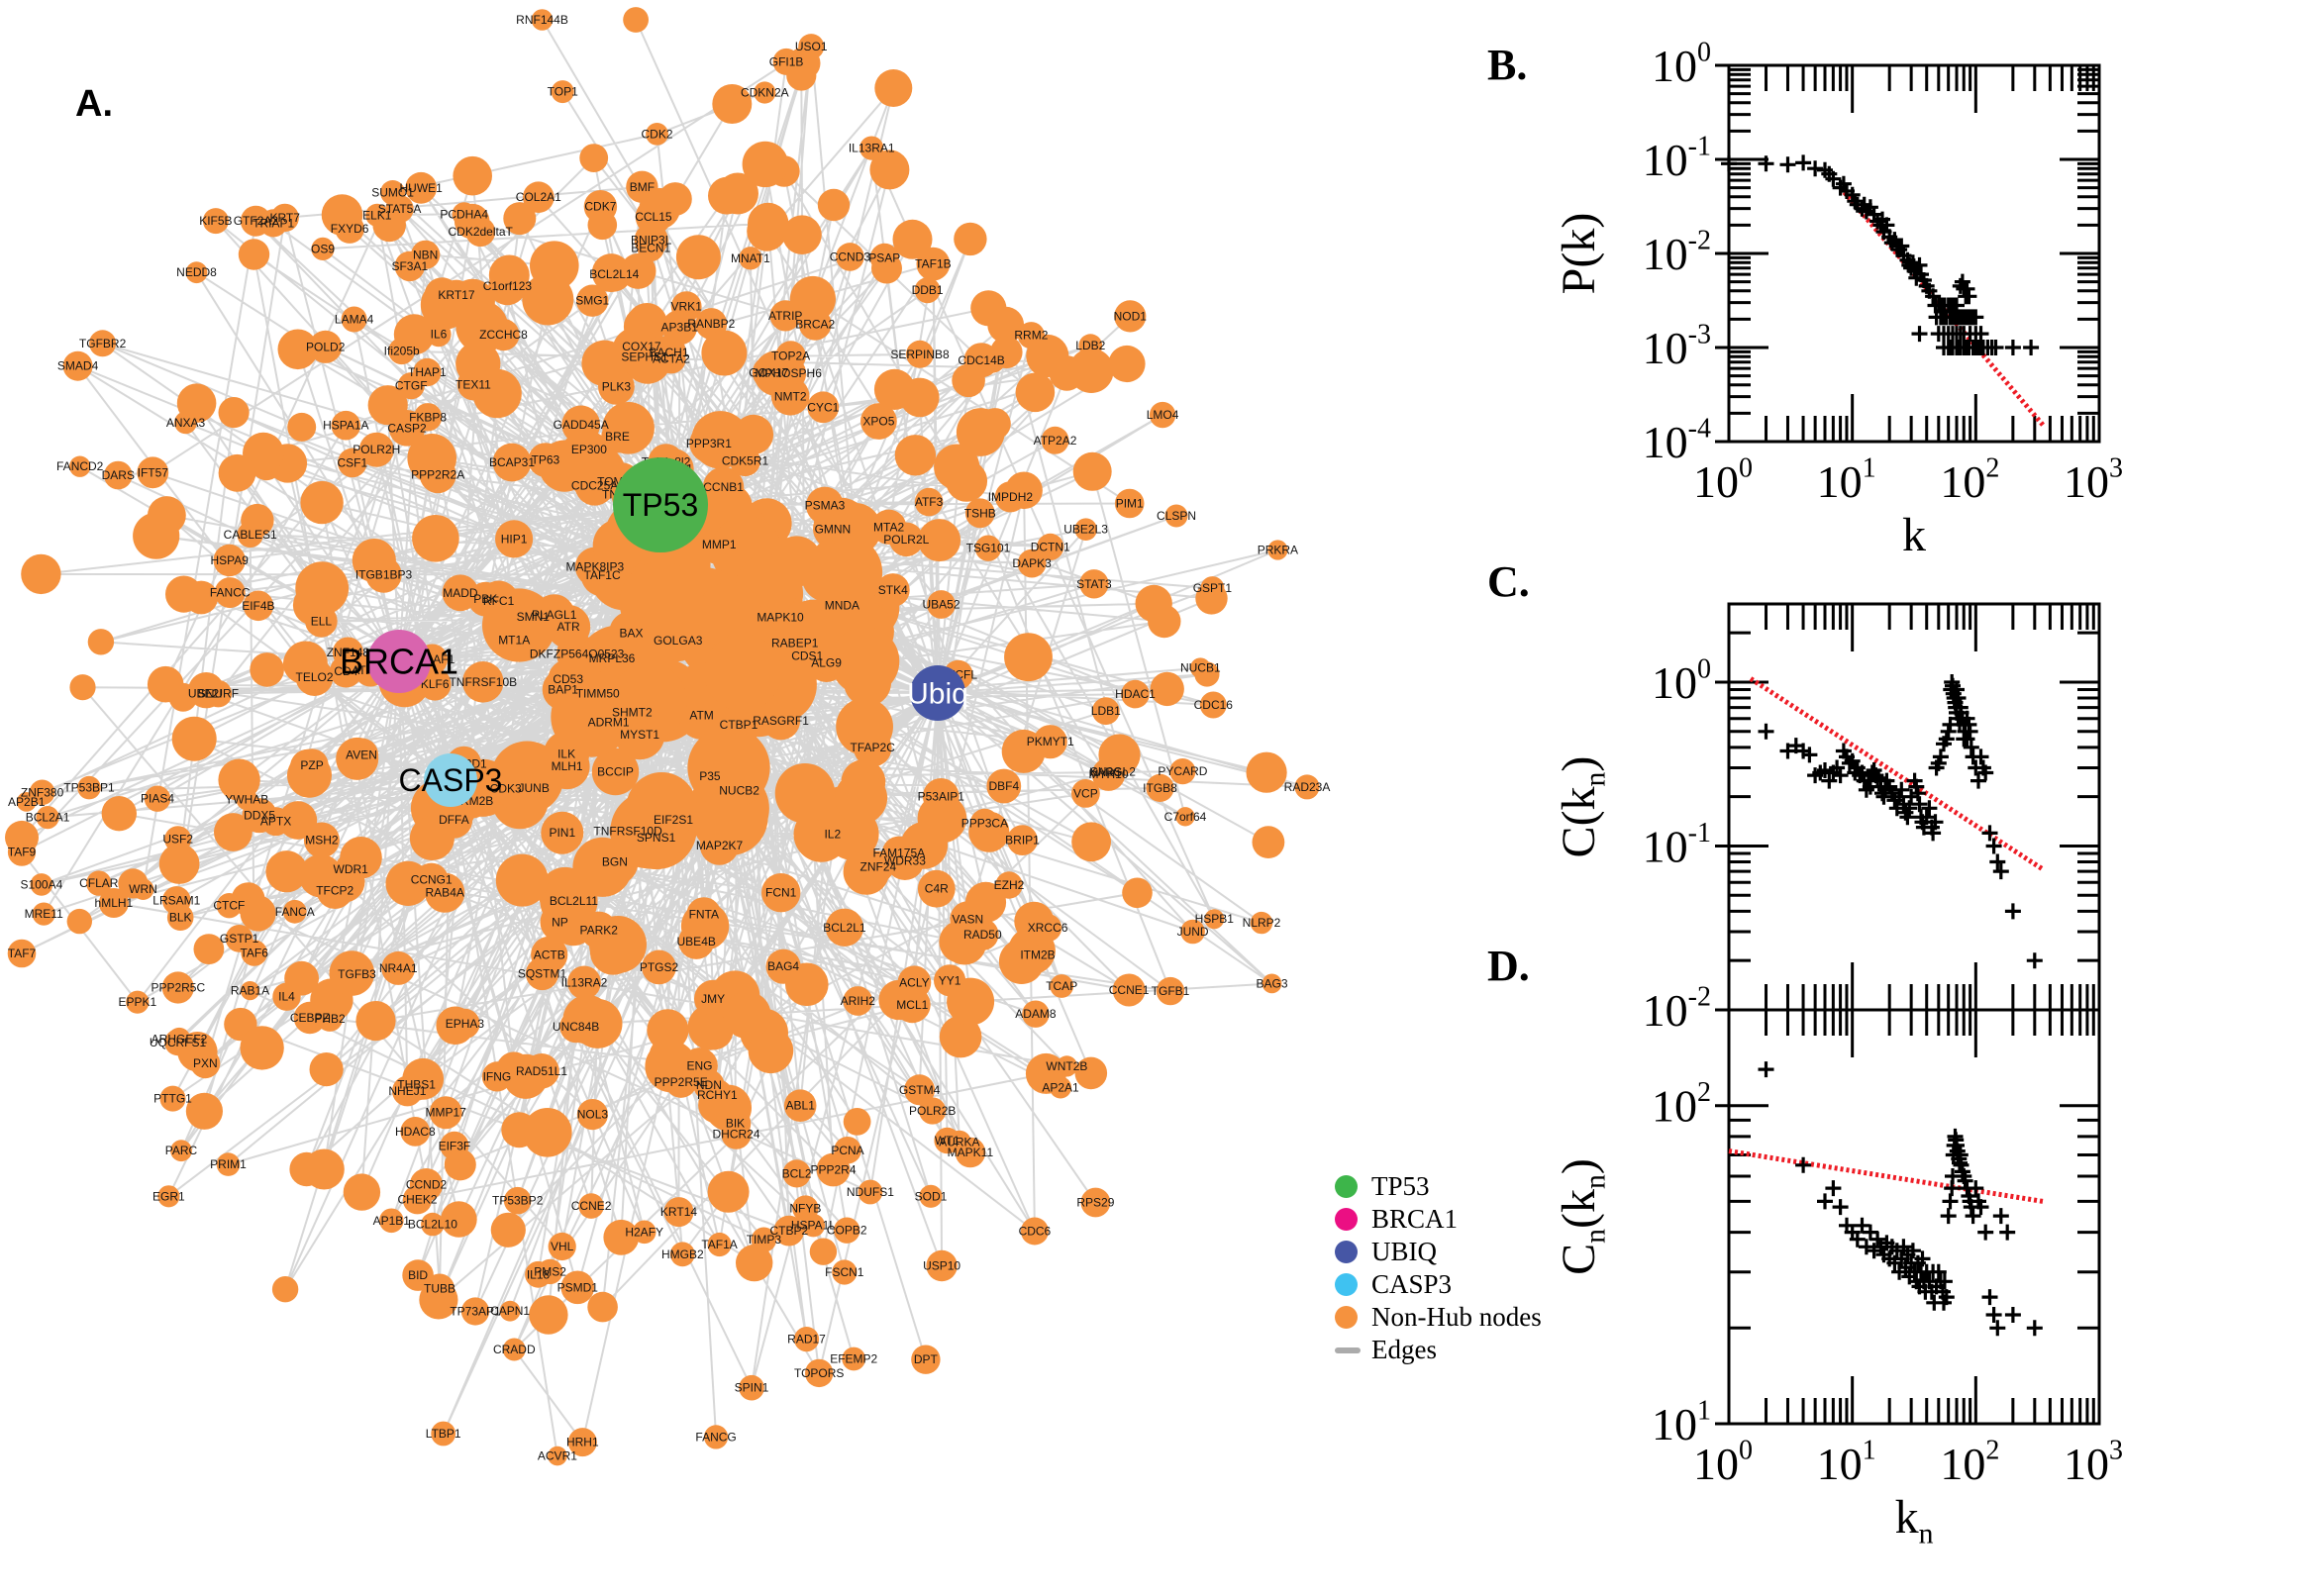 The image size is (2323, 1596). I want to click on gene-label: BACH1, so click(668, 352).